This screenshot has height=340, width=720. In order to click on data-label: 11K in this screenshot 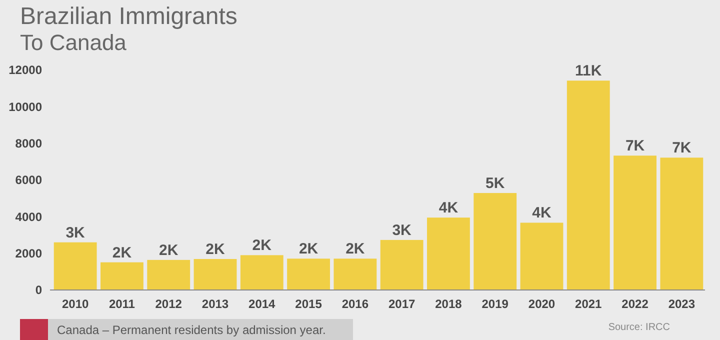, I will do `click(588, 71)`.